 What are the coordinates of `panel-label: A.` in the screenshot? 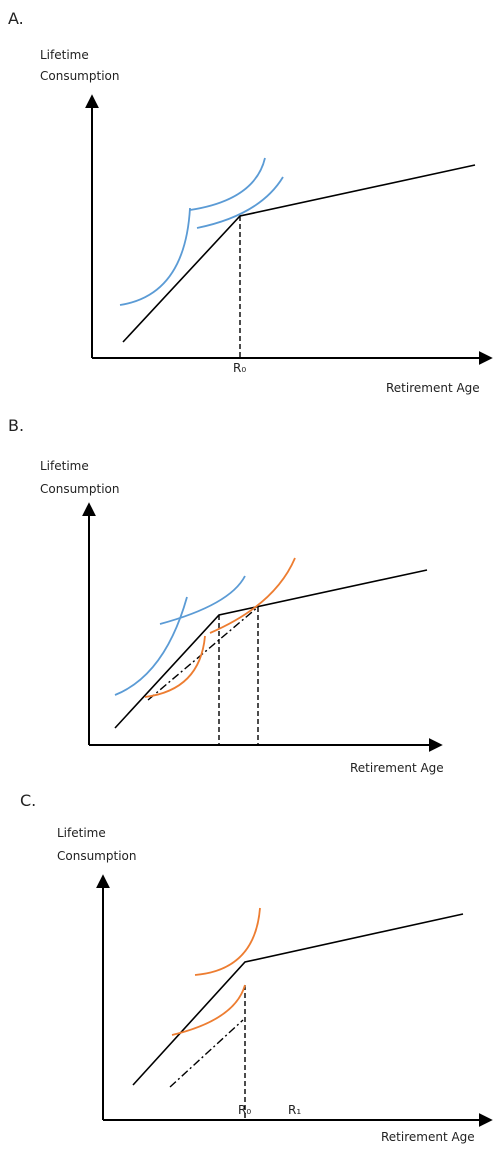 It's located at (16, 18).